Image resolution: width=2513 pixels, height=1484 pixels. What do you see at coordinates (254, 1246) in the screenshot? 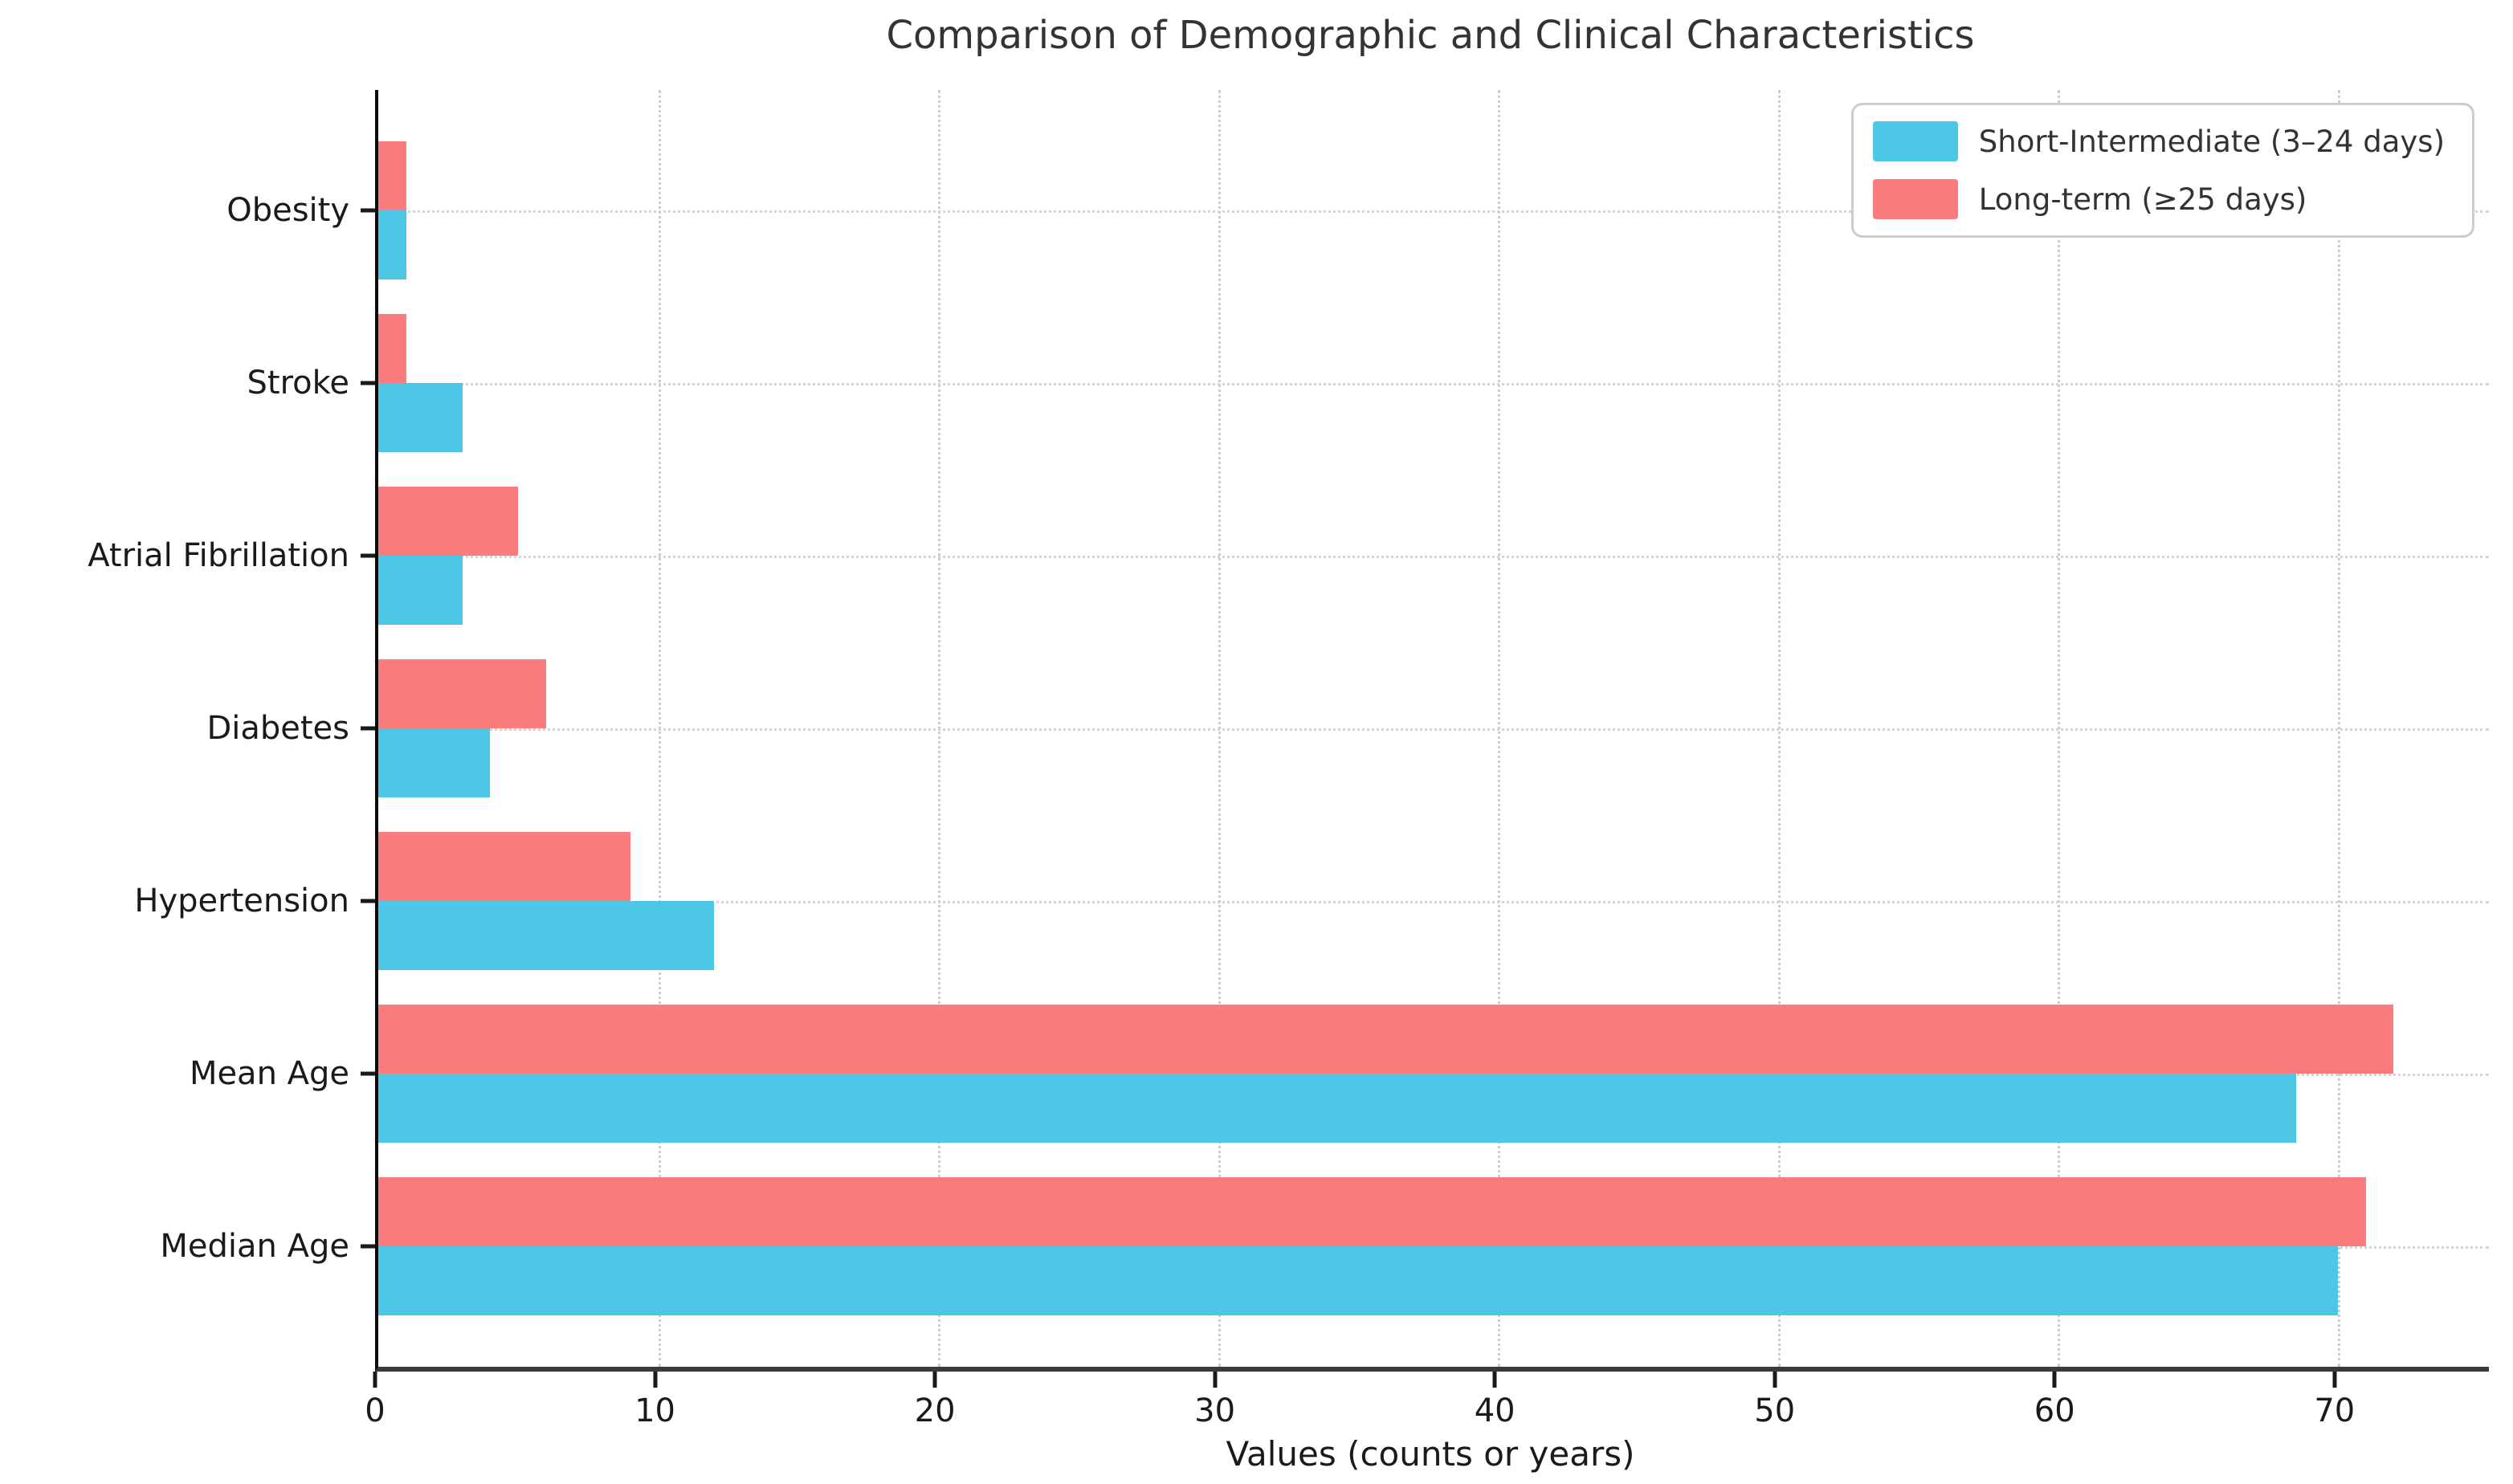
I see `y-label-6: Median Age` at bounding box center [254, 1246].